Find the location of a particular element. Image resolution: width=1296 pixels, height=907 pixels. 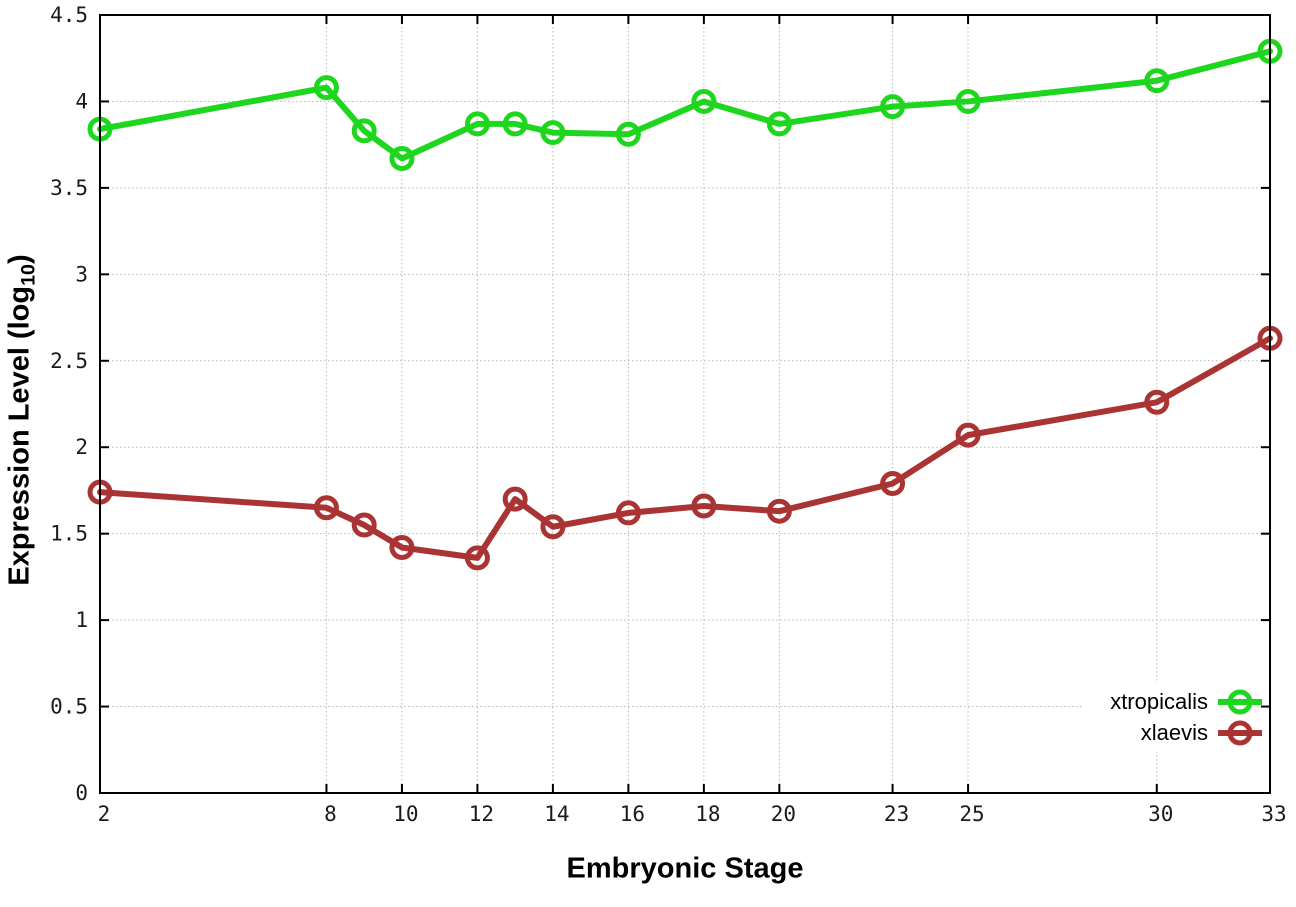

legend-item-xtropicalis: xtropicalis is located at coordinates (1186, 702).